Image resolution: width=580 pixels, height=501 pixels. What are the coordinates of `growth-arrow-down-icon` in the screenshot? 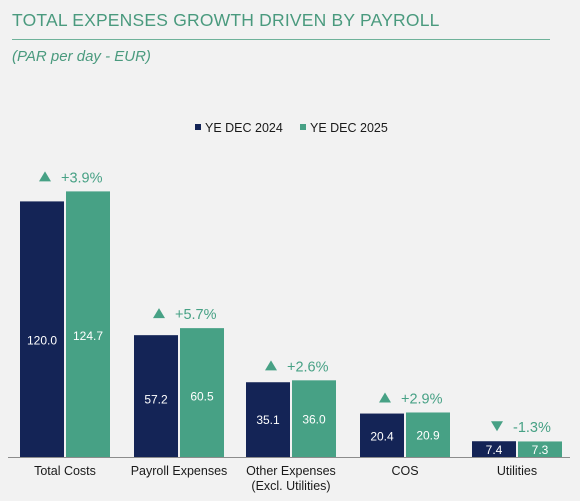 It's located at (497, 426).